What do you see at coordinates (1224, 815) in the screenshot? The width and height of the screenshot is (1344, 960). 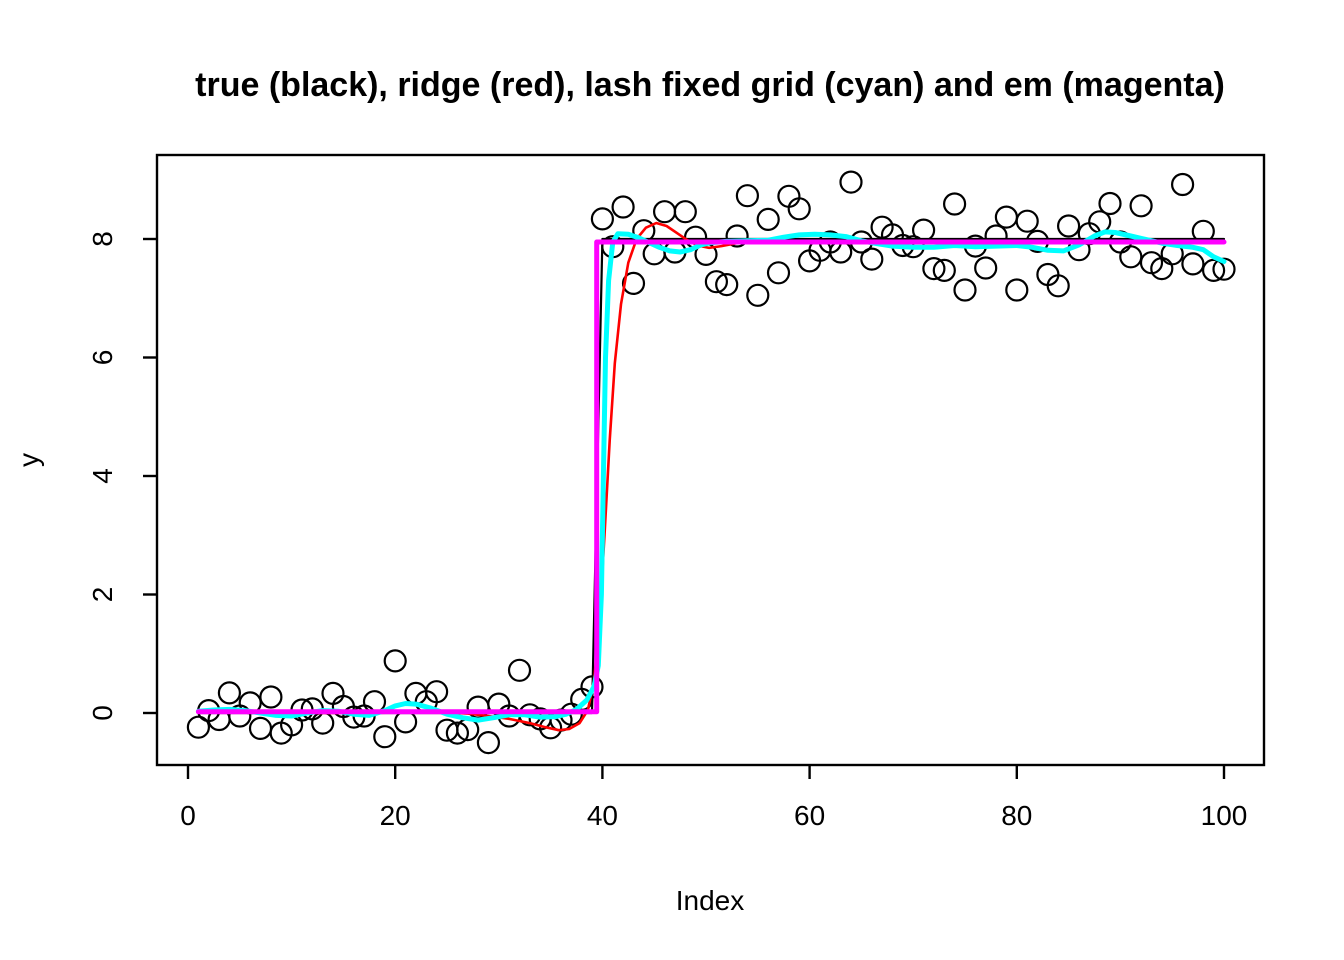 I see `x-tick-label: 100` at bounding box center [1224, 815].